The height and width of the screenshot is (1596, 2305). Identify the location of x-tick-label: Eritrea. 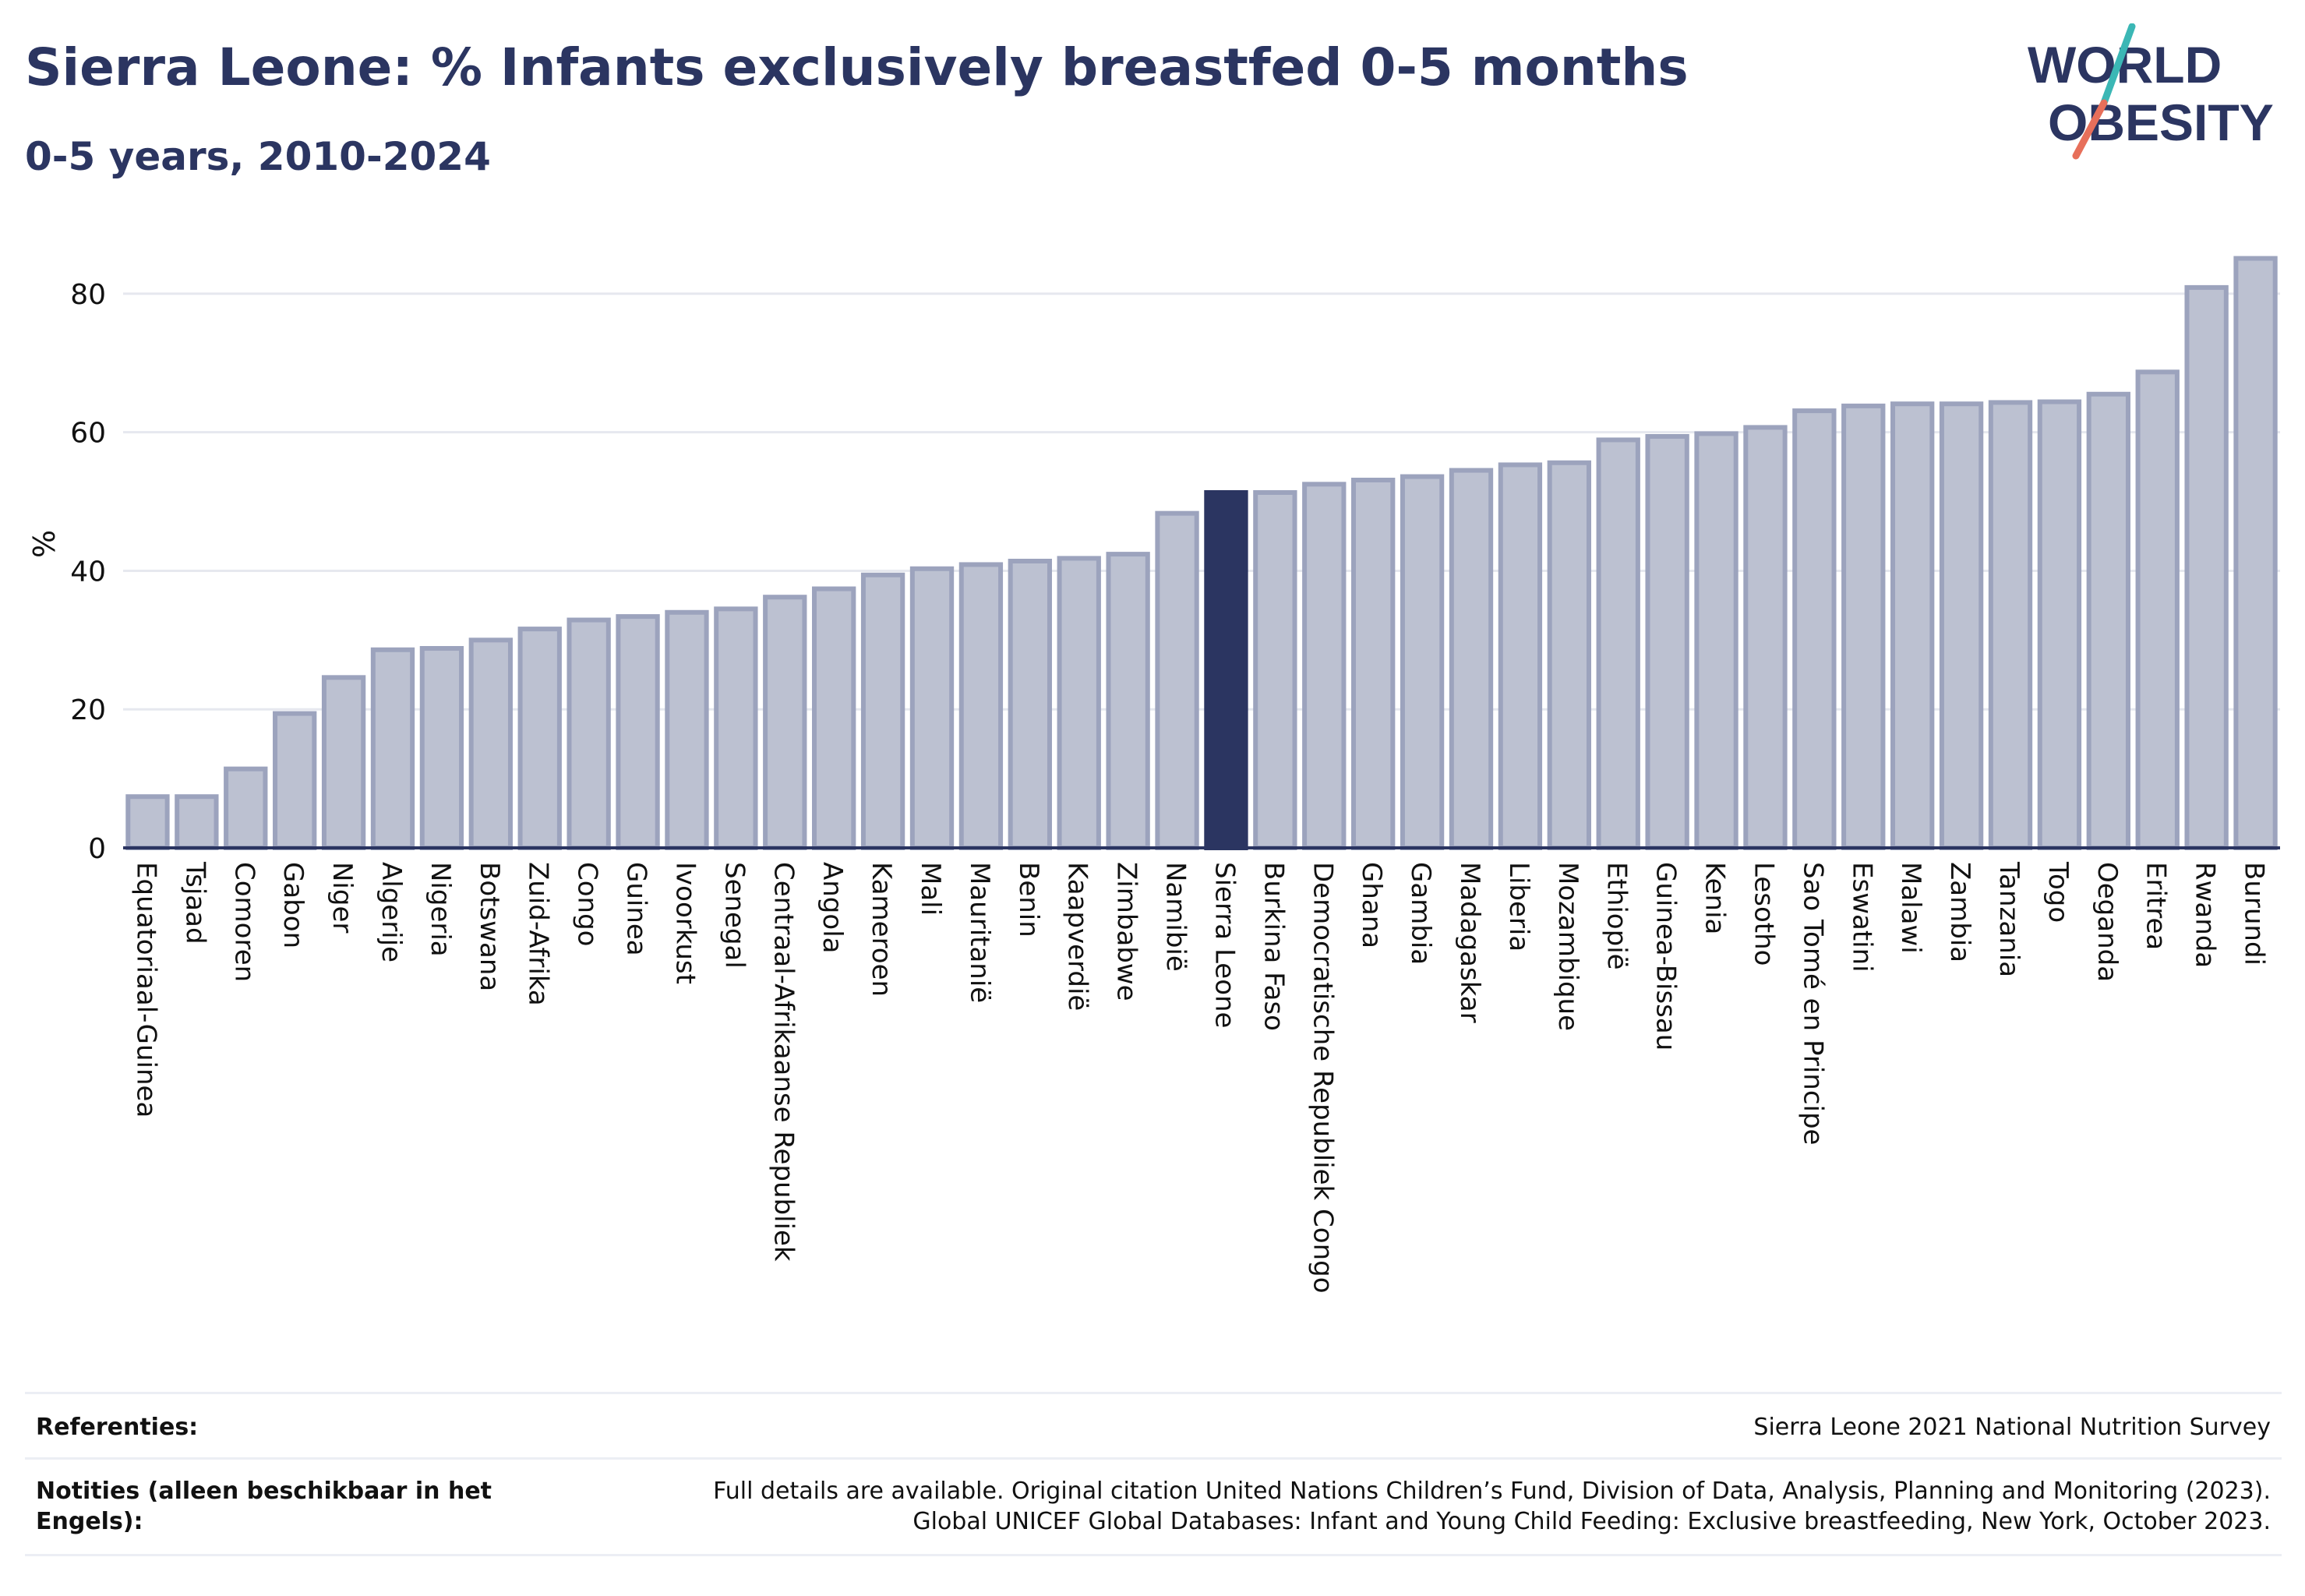
(2156, 906).